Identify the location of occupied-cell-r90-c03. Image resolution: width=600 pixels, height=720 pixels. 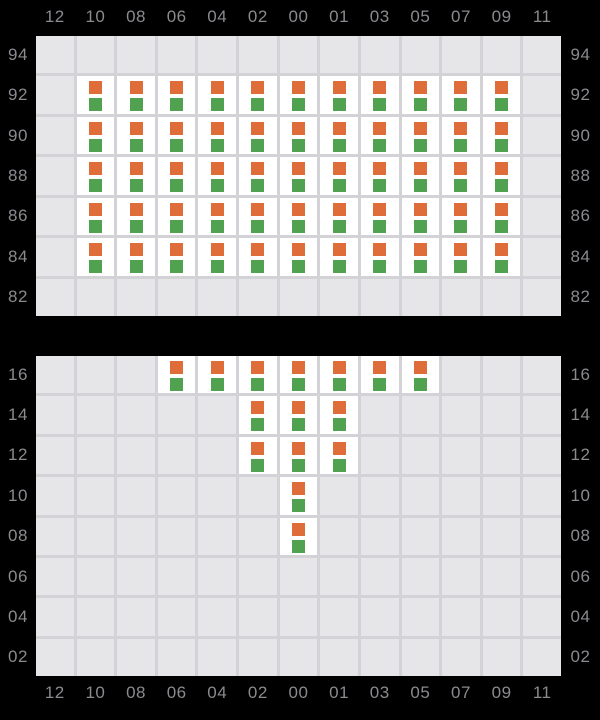
(379, 135).